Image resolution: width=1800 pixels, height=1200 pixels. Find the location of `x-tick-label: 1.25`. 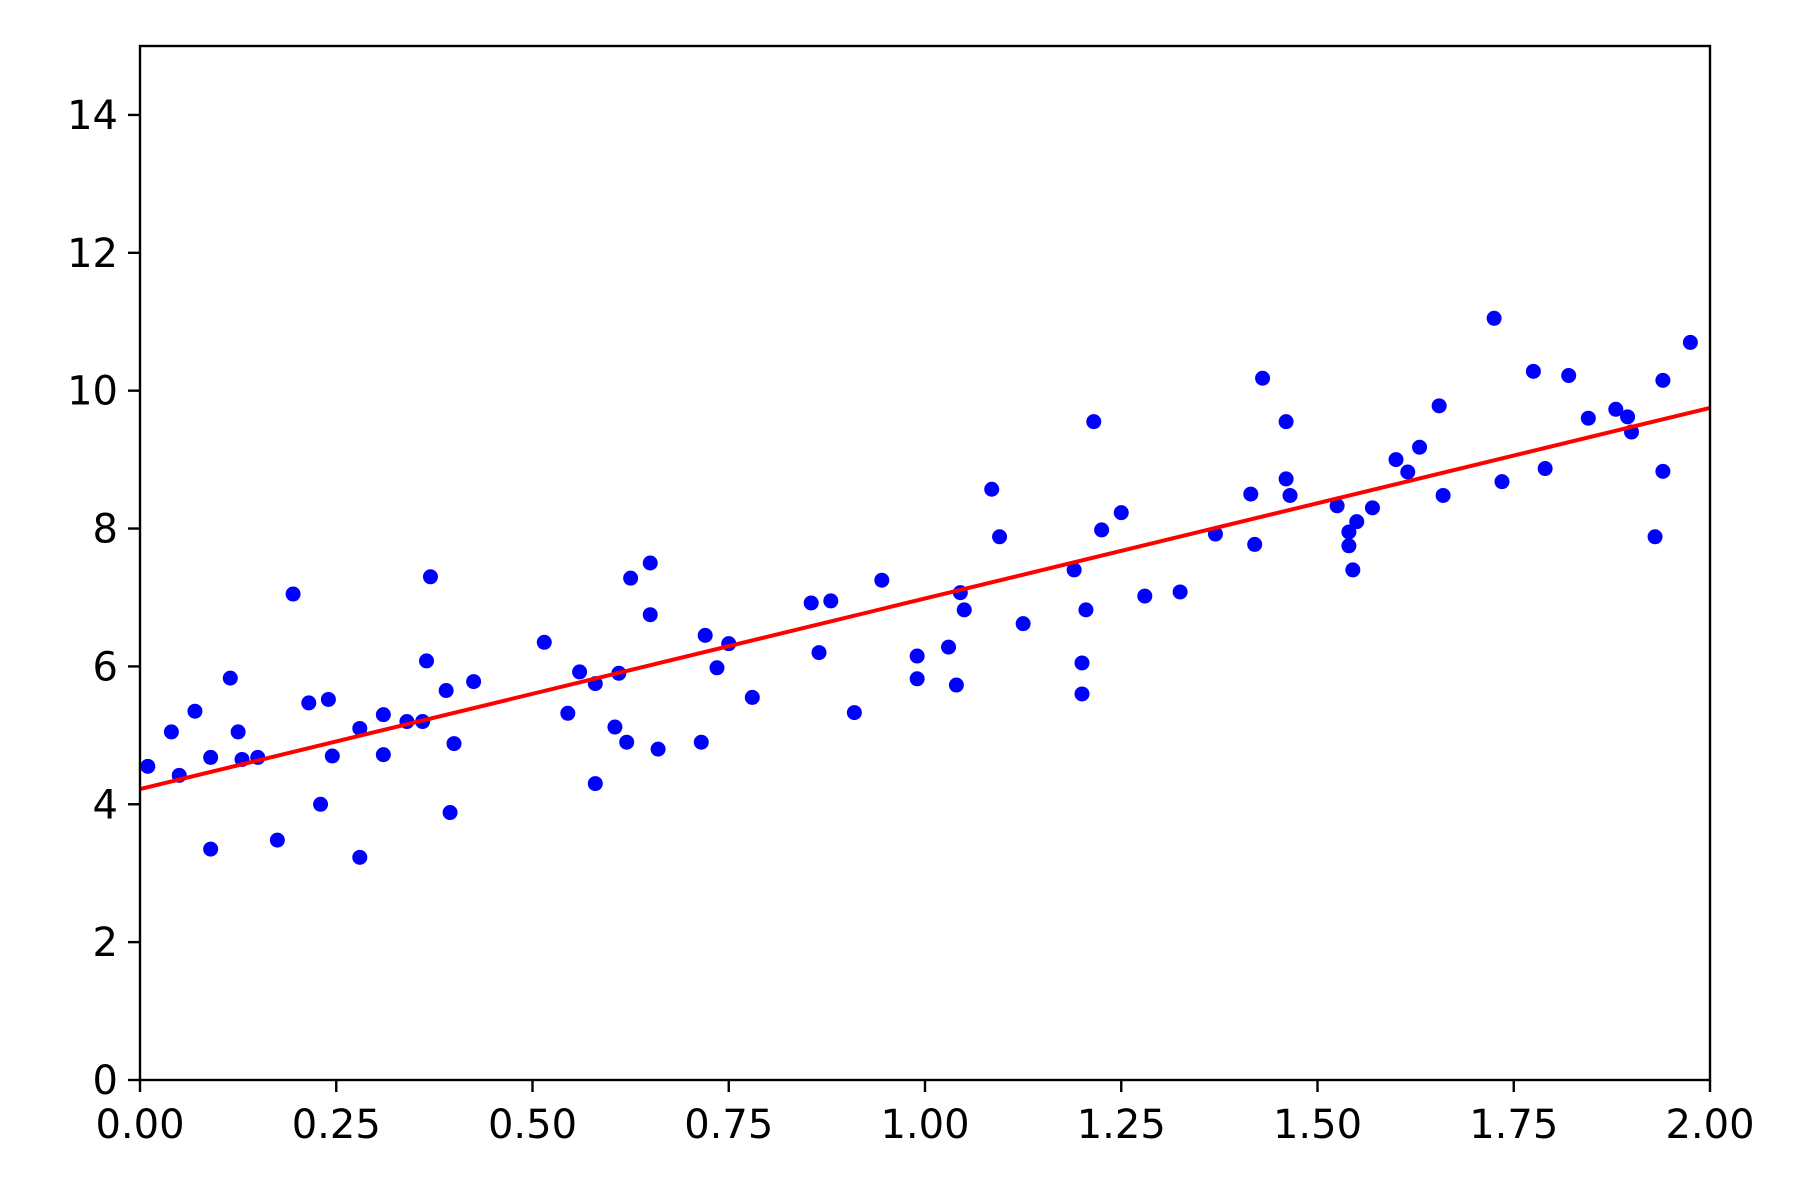

x-tick-label: 1.25 is located at coordinates (1121, 1125).